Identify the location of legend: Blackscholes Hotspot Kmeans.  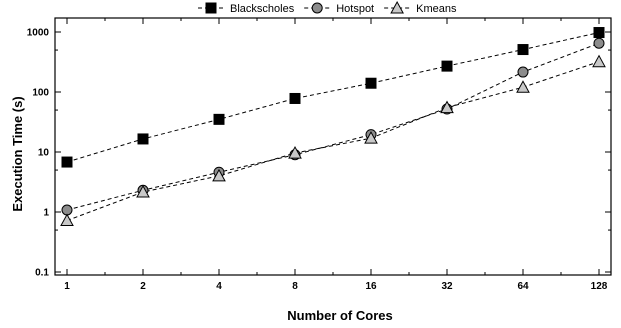
(327, 7).